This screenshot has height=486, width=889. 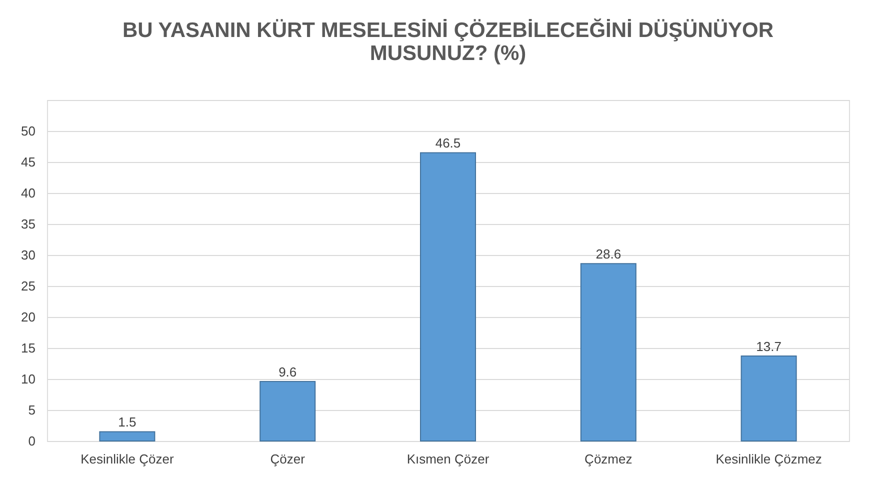 What do you see at coordinates (769, 459) in the screenshot?
I see `x-tick-label: Kesinlikle Çözmez` at bounding box center [769, 459].